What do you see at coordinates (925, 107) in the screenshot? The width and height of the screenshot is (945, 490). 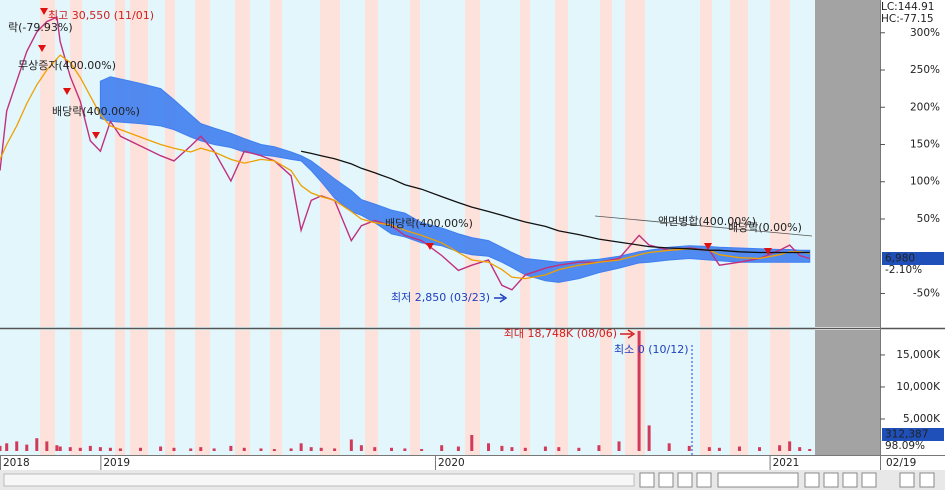 I see `y-tick-label: 200%` at bounding box center [925, 107].